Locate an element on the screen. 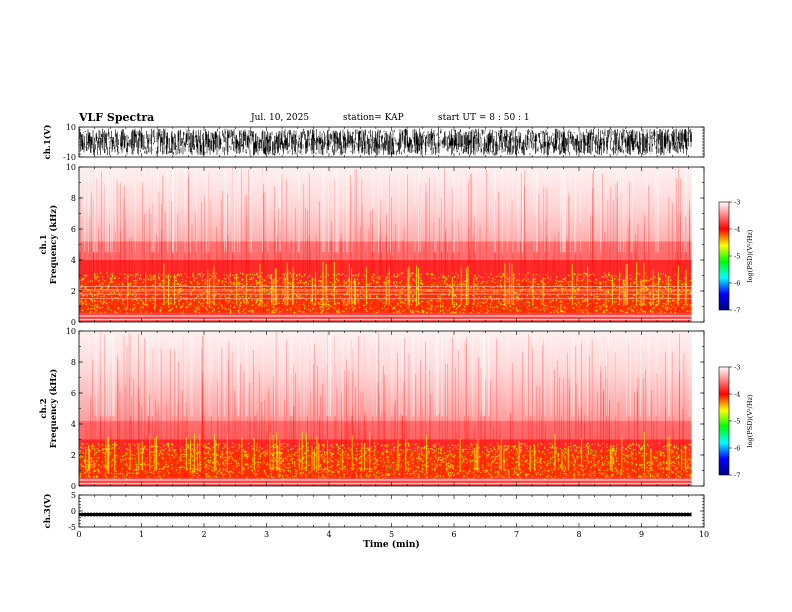 Image resolution: width=792 pixels, height=612 pixels. ch3-tick-label: 5 is located at coordinates (73, 495).